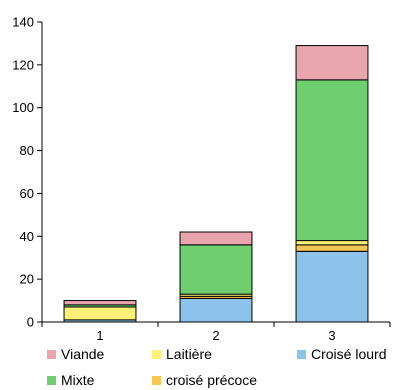 This screenshot has width=403, height=390. I want to click on y-tick-label: 20, so click(27, 279).